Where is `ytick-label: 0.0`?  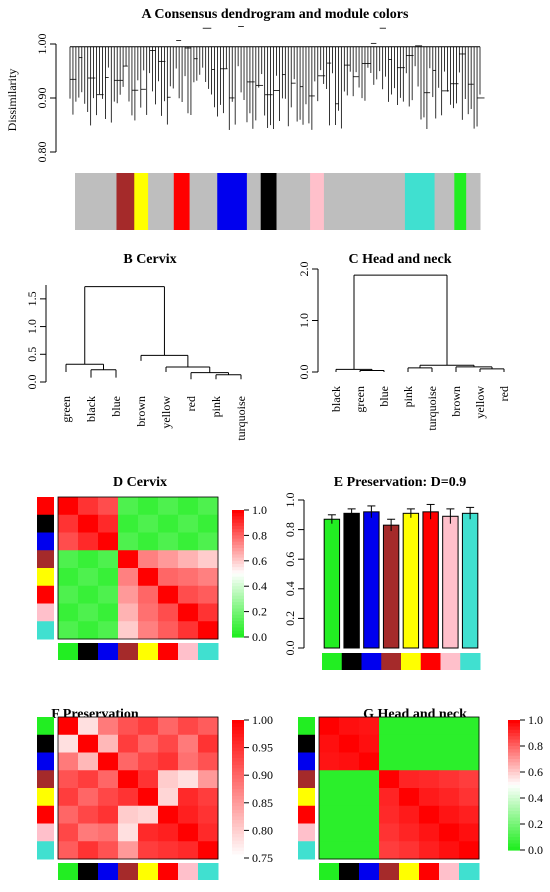
ytick-label: 0.0 is located at coordinates (32, 382).